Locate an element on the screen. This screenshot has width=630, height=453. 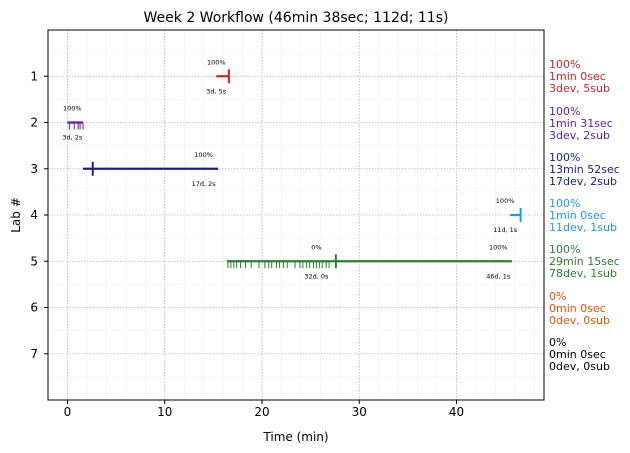
lab-1-summary: 100% 1min 0sec 3dev, 5sub is located at coordinates (579, 77).